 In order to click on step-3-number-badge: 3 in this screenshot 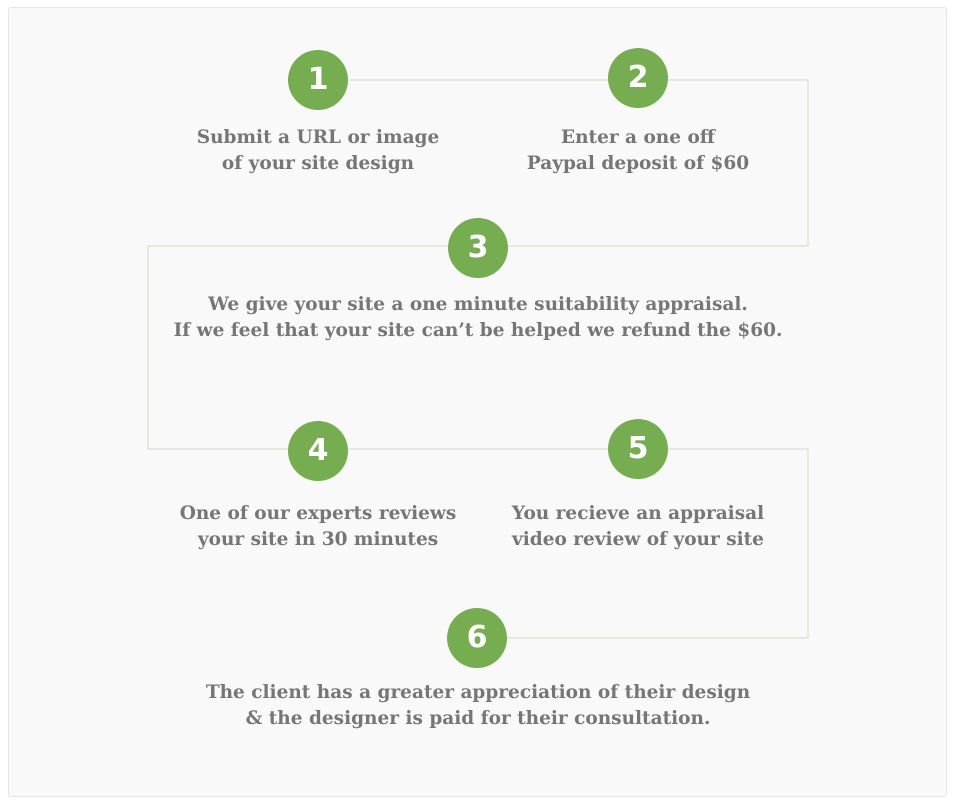, I will do `click(478, 248)`.